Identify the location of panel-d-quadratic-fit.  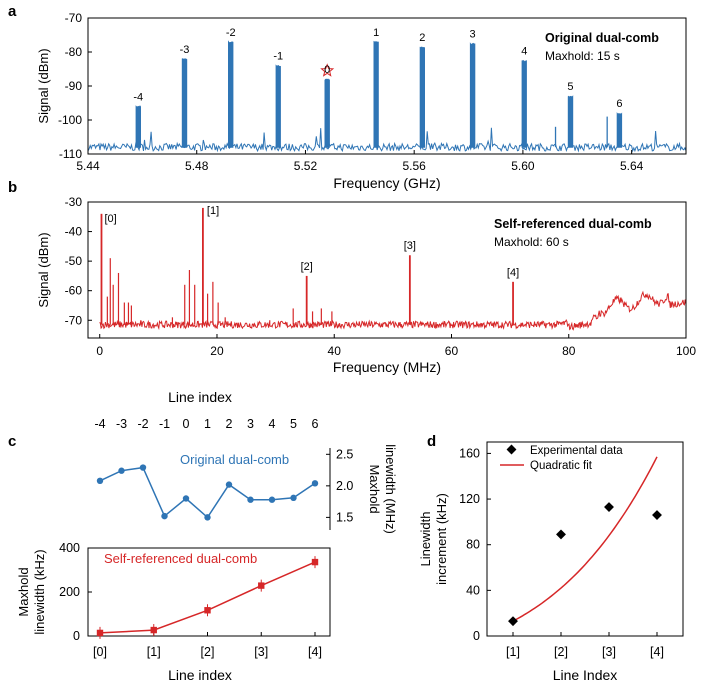
(585, 539).